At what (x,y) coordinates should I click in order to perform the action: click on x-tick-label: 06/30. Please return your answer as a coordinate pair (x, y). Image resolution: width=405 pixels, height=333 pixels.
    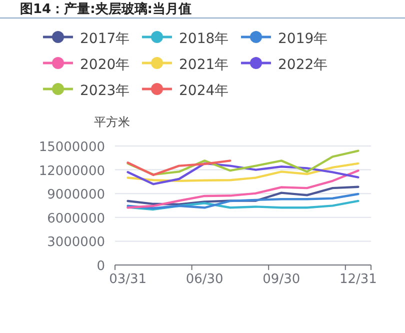
    Looking at the image, I should click on (205, 279).